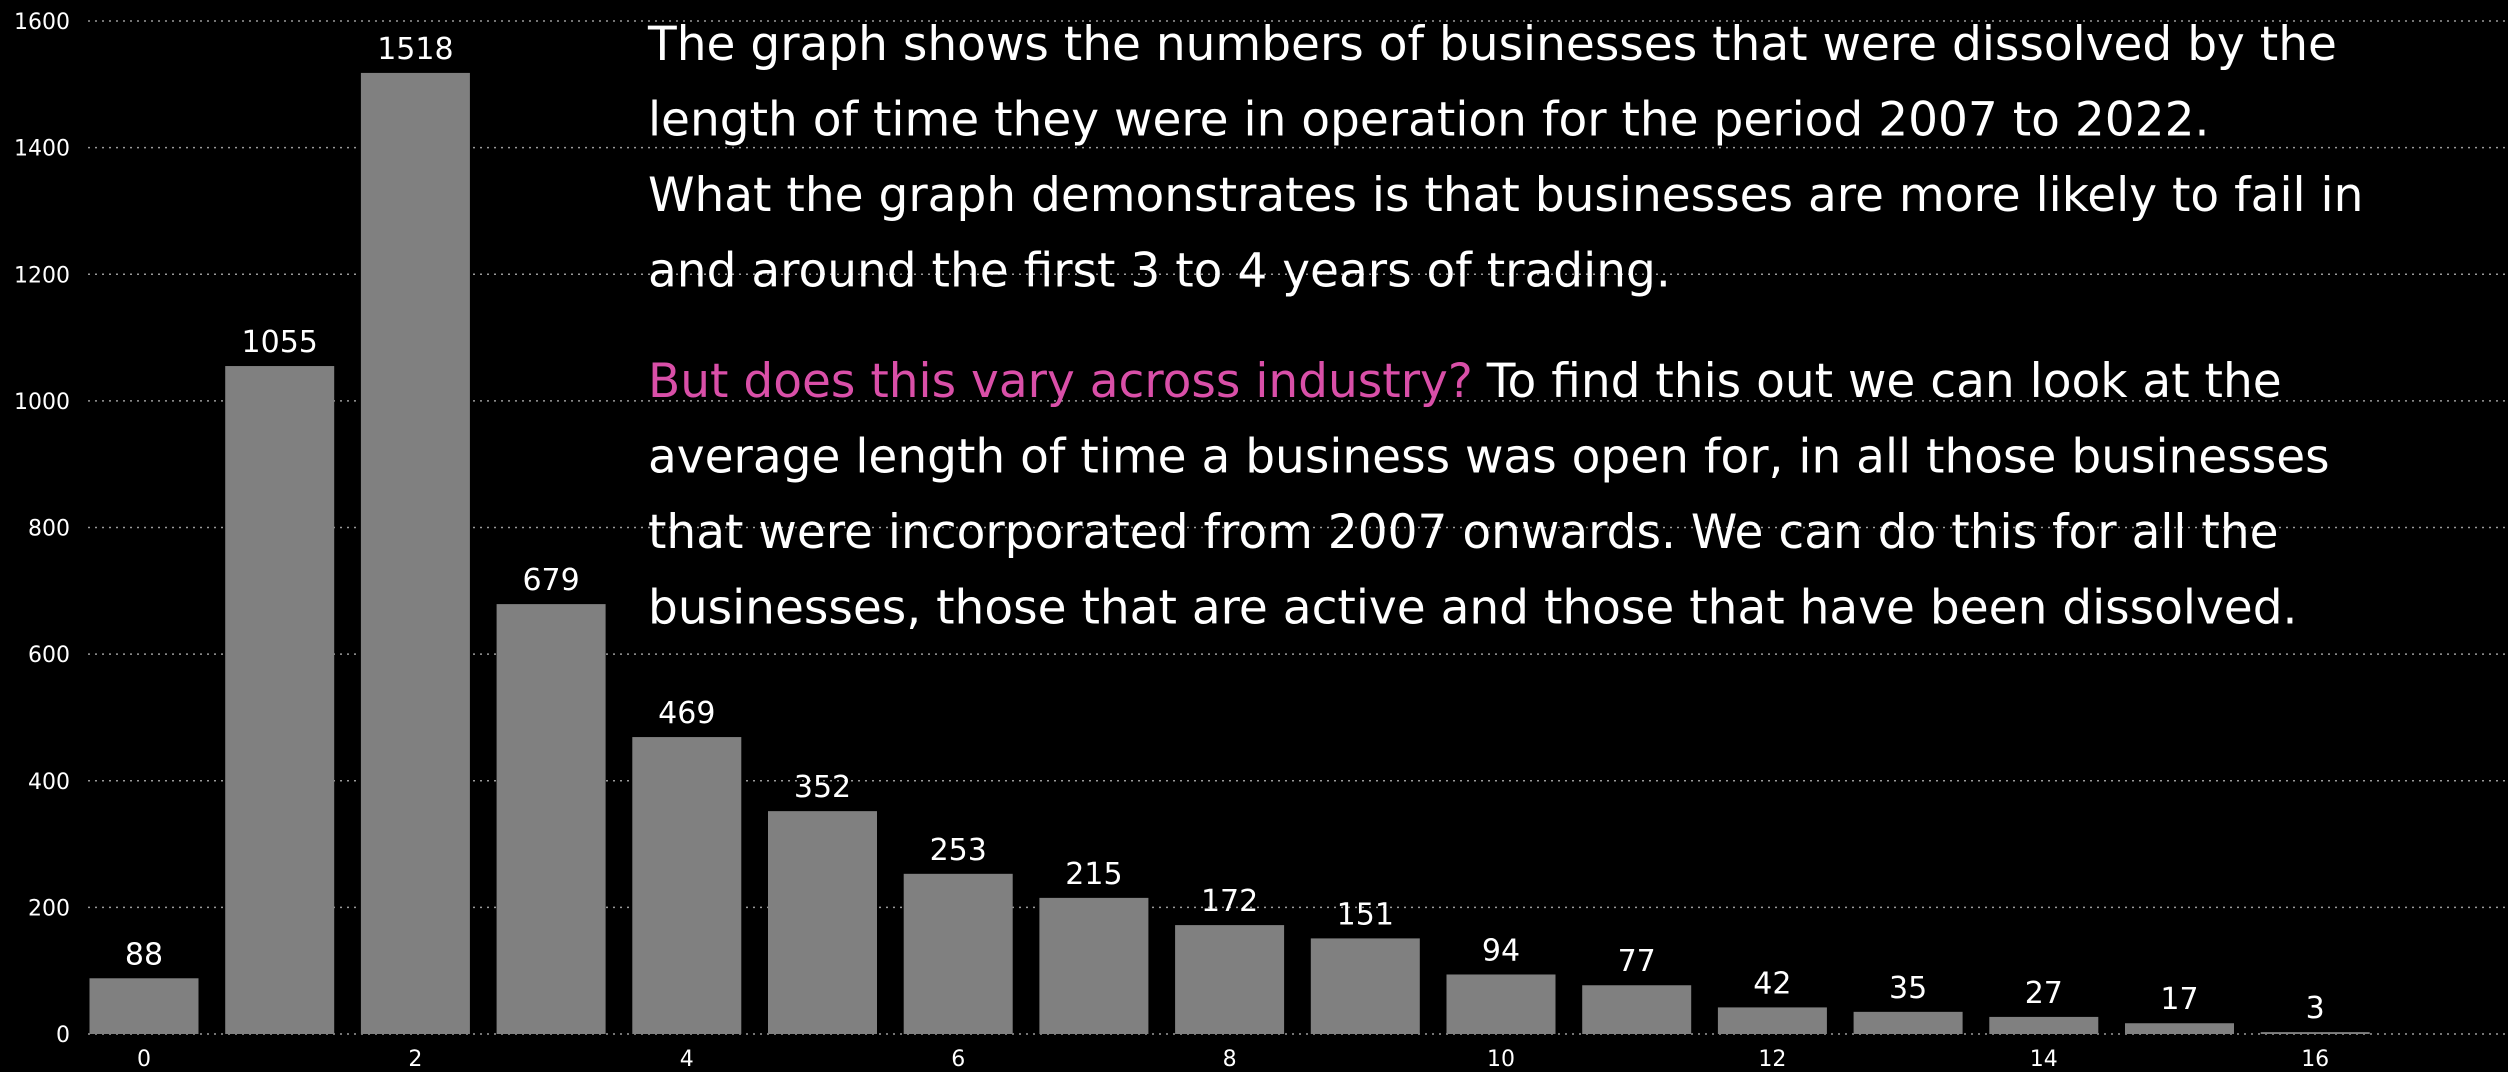  What do you see at coordinates (958, 850) in the screenshot?
I see `value-label: 253` at bounding box center [958, 850].